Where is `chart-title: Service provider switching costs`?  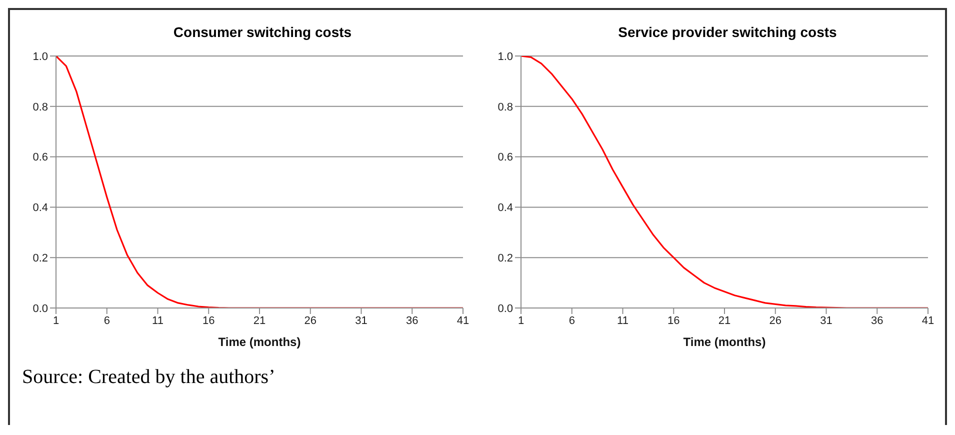
chart-title: Service provider switching costs is located at coordinates (727, 32).